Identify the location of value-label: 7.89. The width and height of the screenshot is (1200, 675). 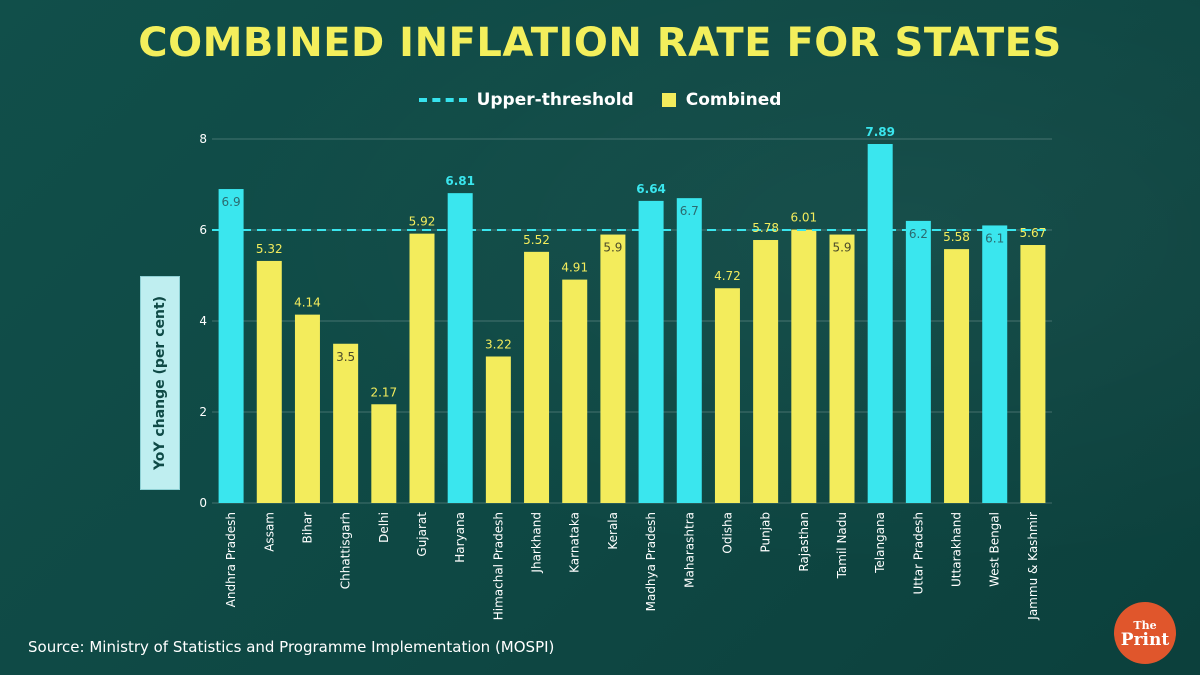
(880, 132).